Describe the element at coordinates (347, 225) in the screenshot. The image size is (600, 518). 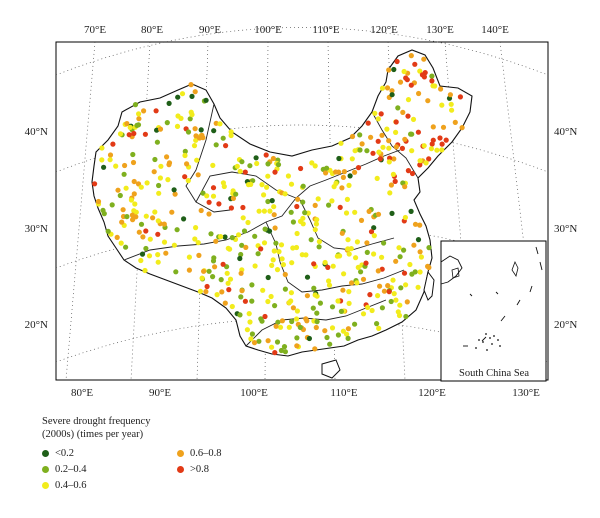
I see `border-central` at that location.